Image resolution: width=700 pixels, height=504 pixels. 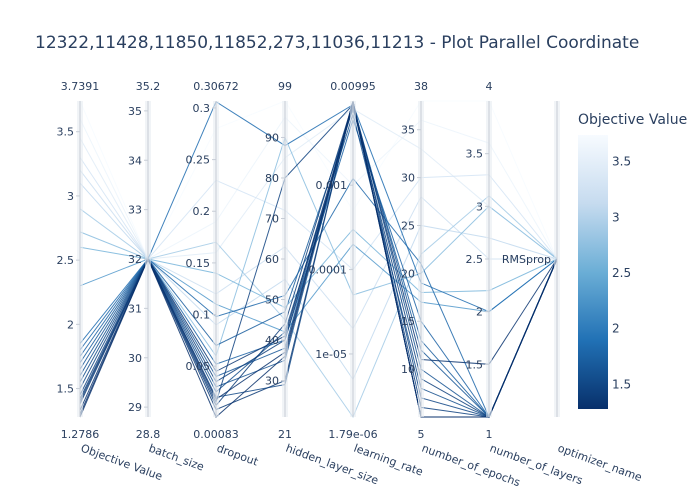 What do you see at coordinates (198, 366) in the screenshot?
I see `axis-tick-label: 0.05` at bounding box center [198, 366].